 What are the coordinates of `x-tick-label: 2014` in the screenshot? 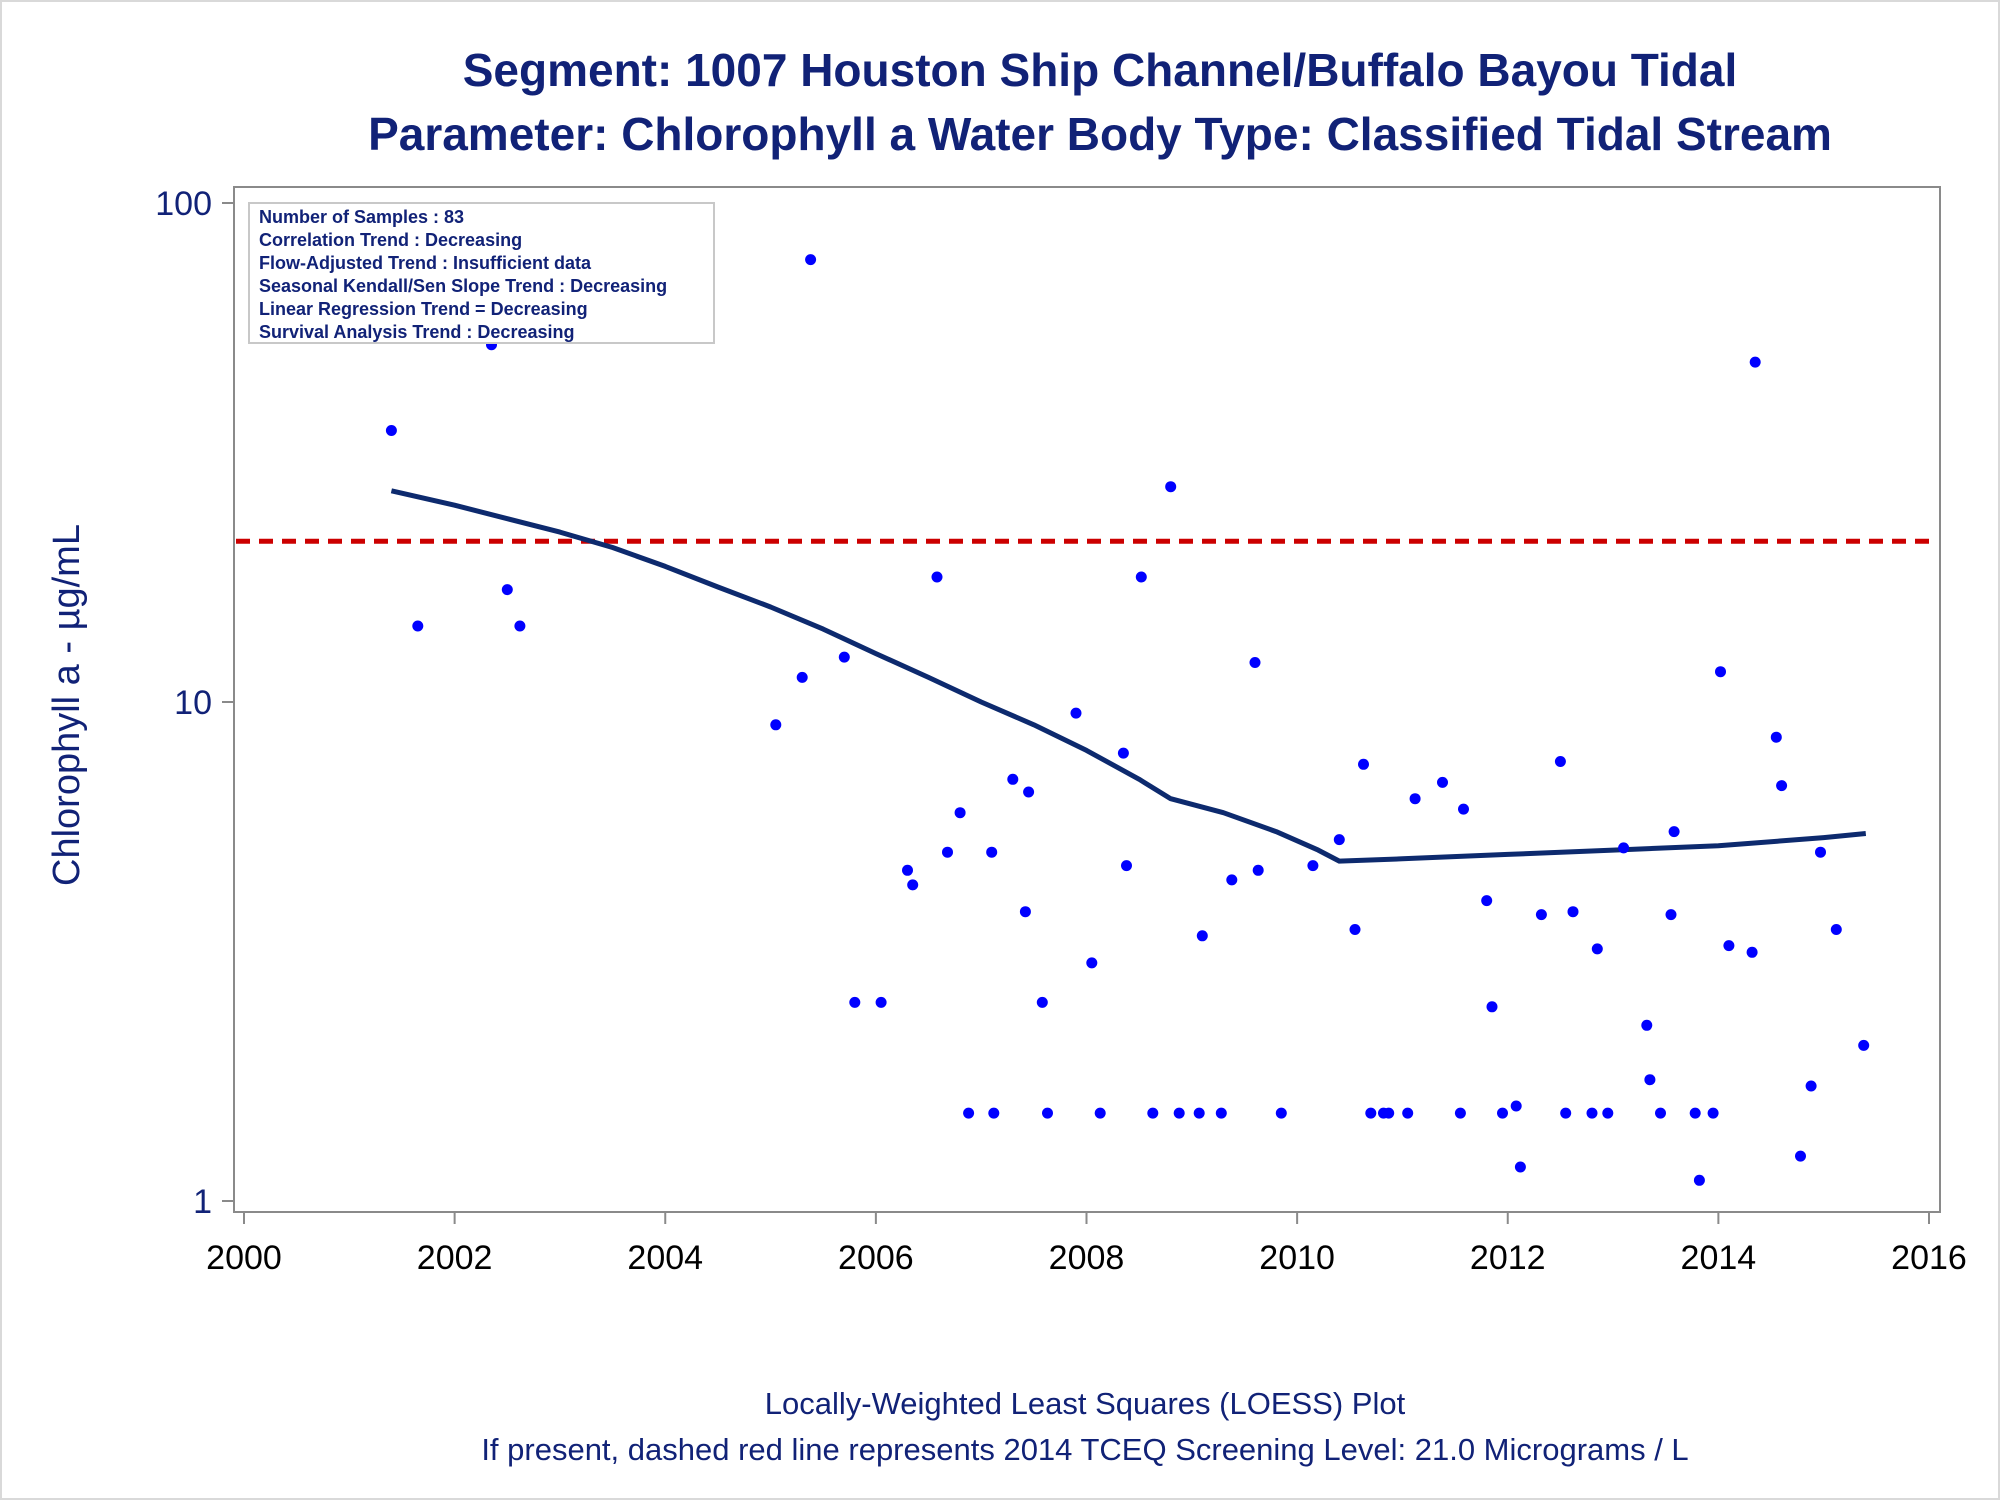 It's located at (1719, 1258).